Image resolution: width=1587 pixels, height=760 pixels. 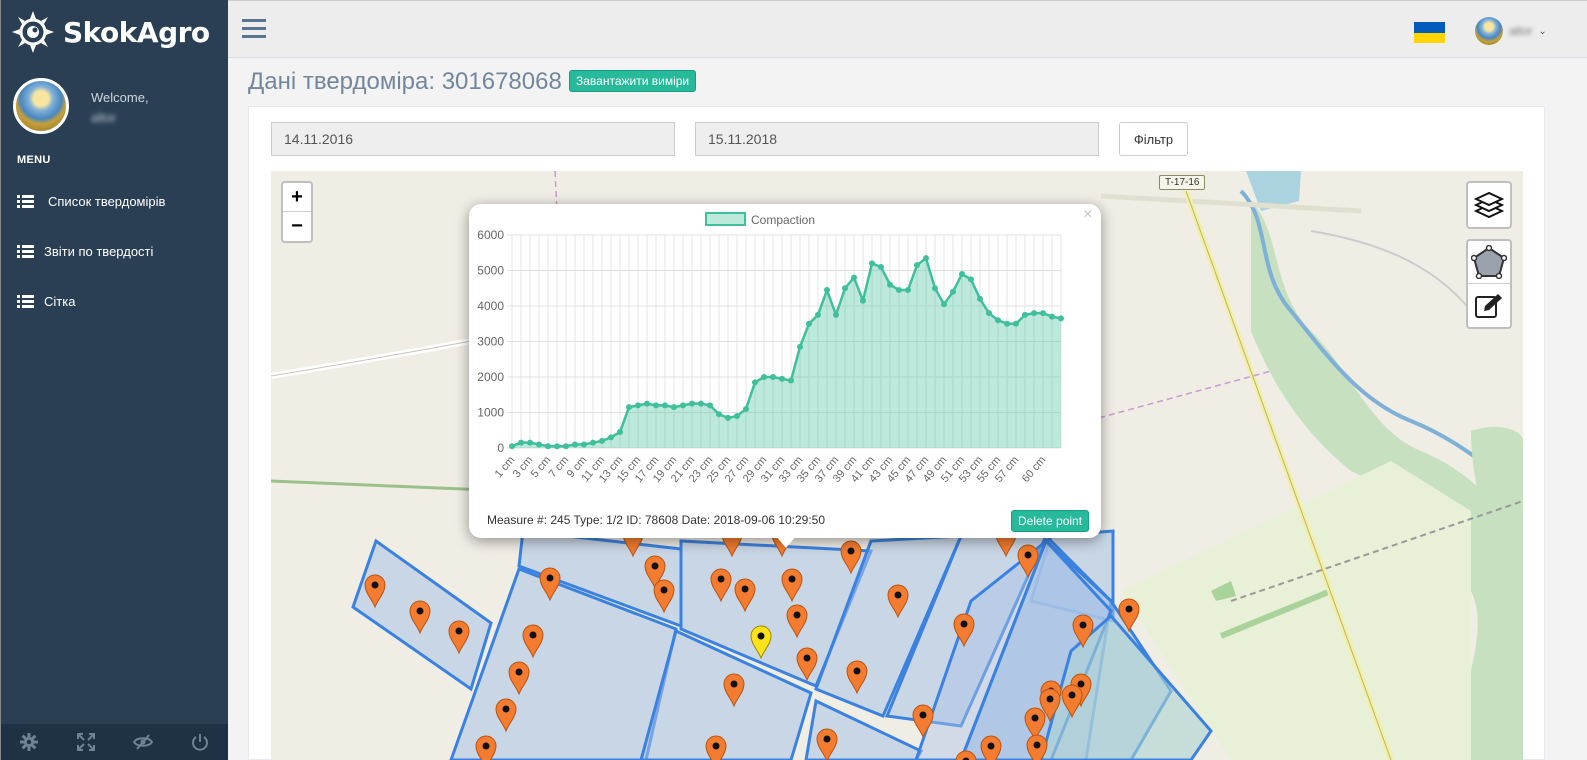 What do you see at coordinates (1489, 305) in the screenshot?
I see `edit-layers-button` at bounding box center [1489, 305].